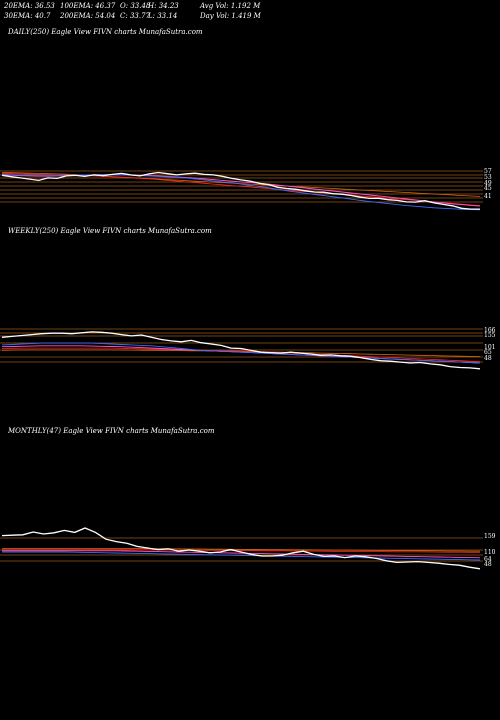 The width and height of the screenshot is (500, 720). What do you see at coordinates (88, 16) in the screenshot?
I see `ema200-stat: 200EMA: 54.04` at bounding box center [88, 16].